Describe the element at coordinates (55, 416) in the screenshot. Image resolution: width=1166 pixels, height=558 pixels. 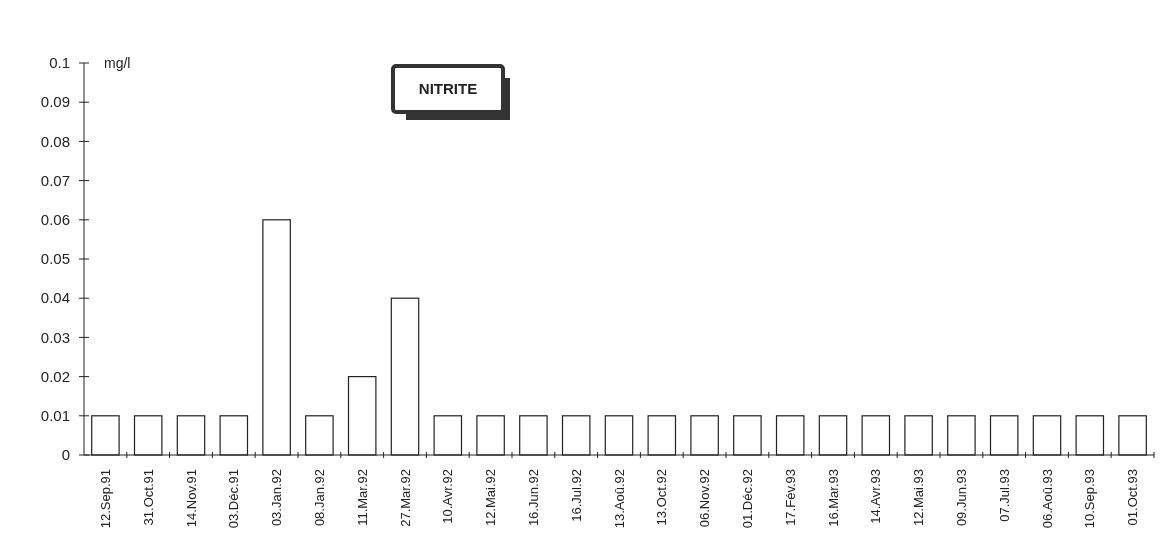
I see `y-tick-label: 0.01` at that location.